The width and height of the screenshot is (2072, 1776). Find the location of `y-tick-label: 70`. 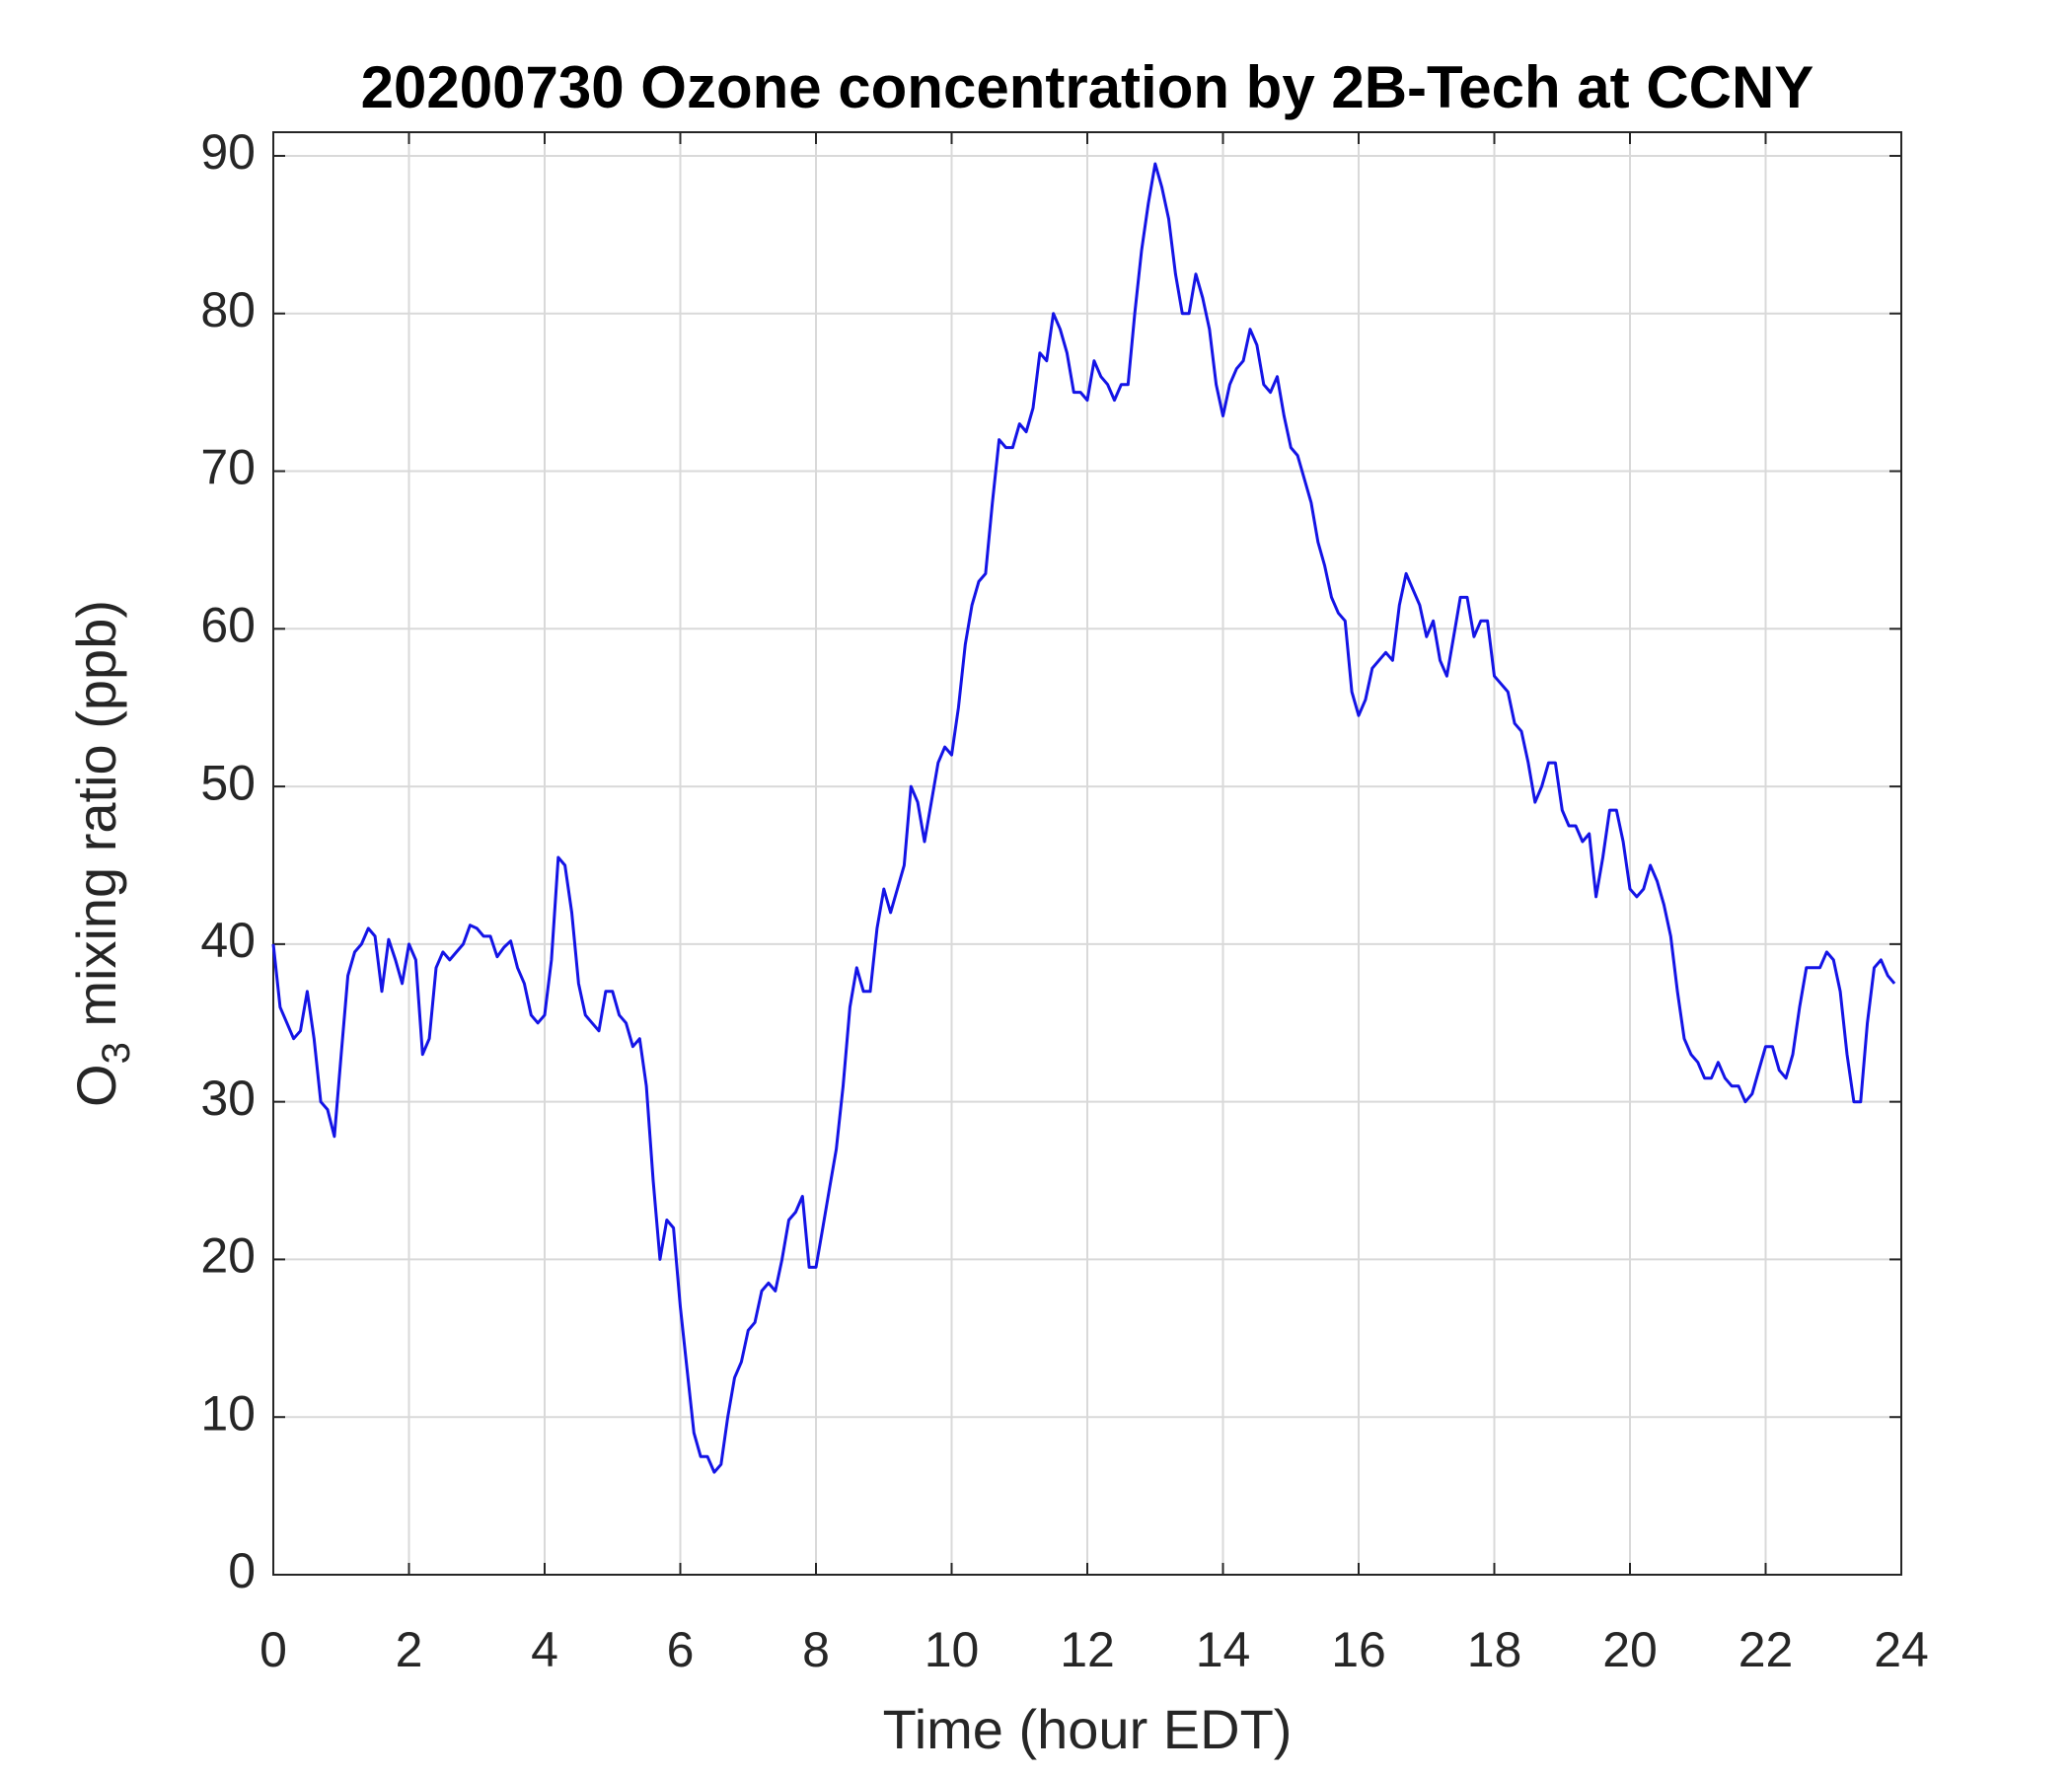

y-tick-label: 70 is located at coordinates (228, 468).